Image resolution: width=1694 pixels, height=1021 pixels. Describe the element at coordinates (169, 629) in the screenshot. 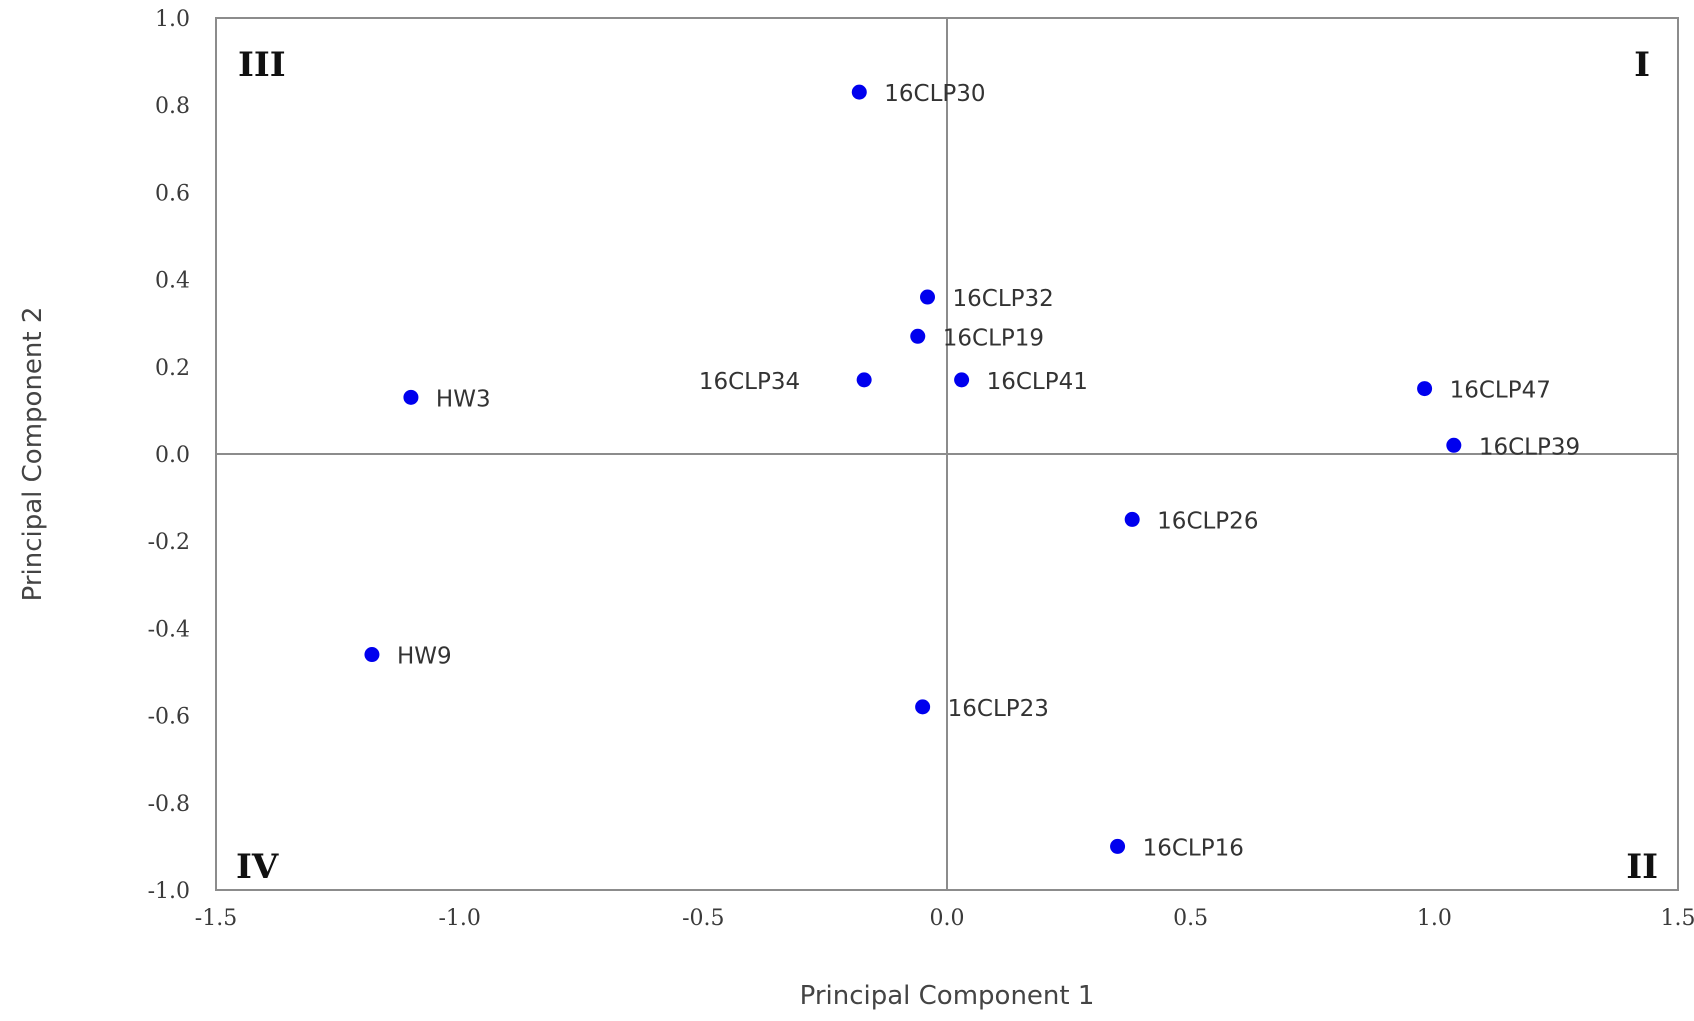

I see `y-tick-label: -0.4` at that location.